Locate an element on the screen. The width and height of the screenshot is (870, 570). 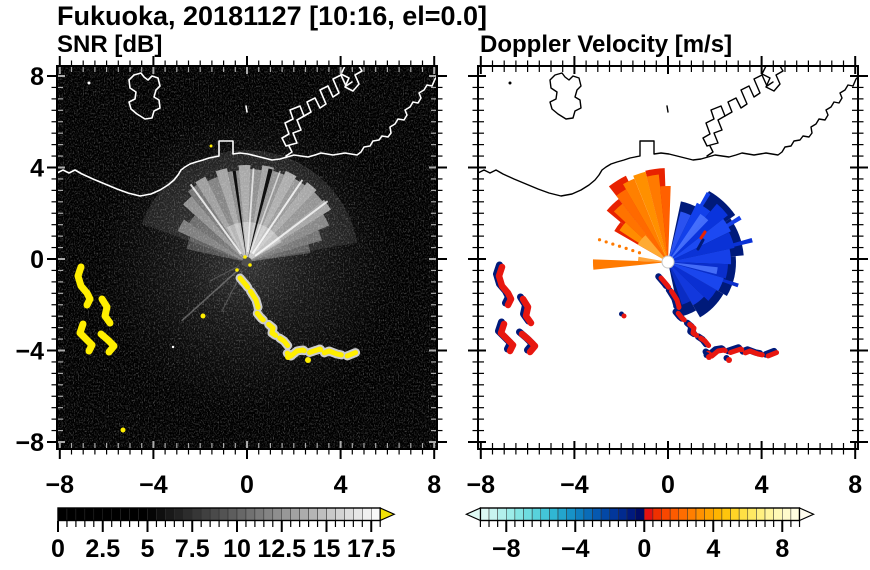
echo-chain is located at coordinates (719, 317).